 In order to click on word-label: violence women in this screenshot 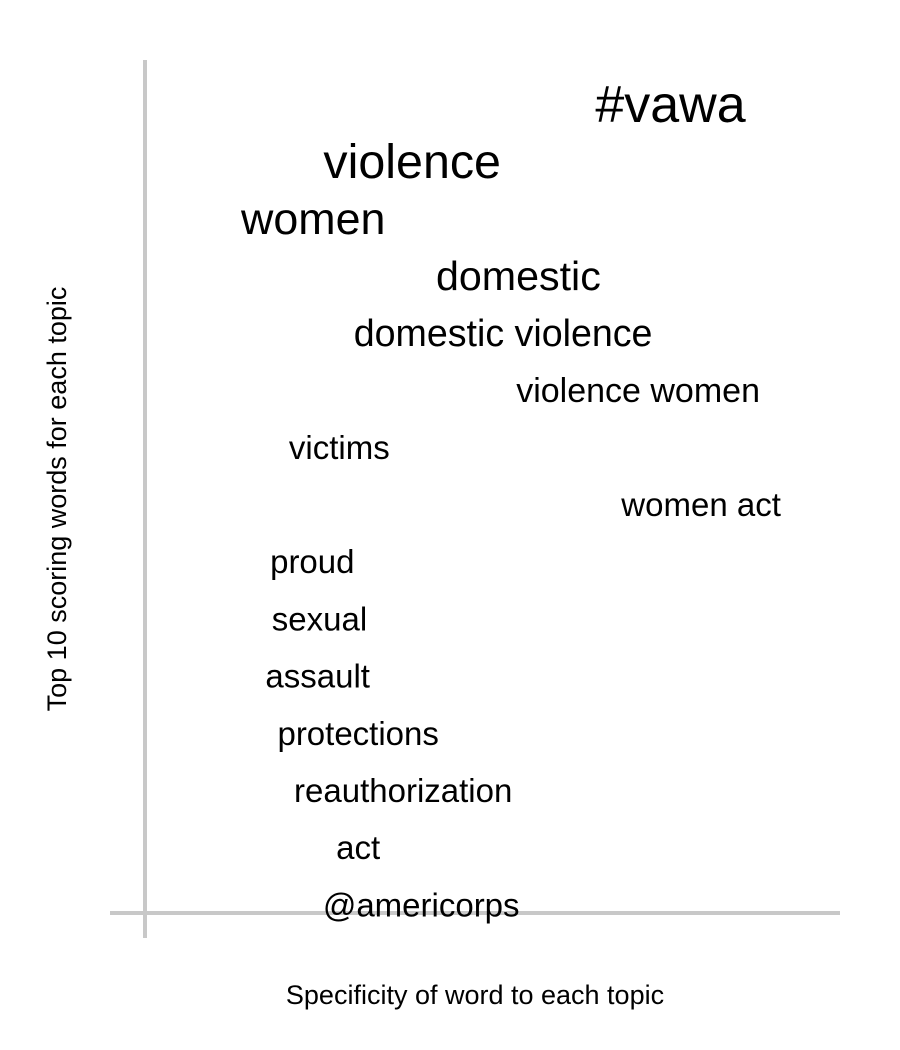, I will do `click(638, 391)`.